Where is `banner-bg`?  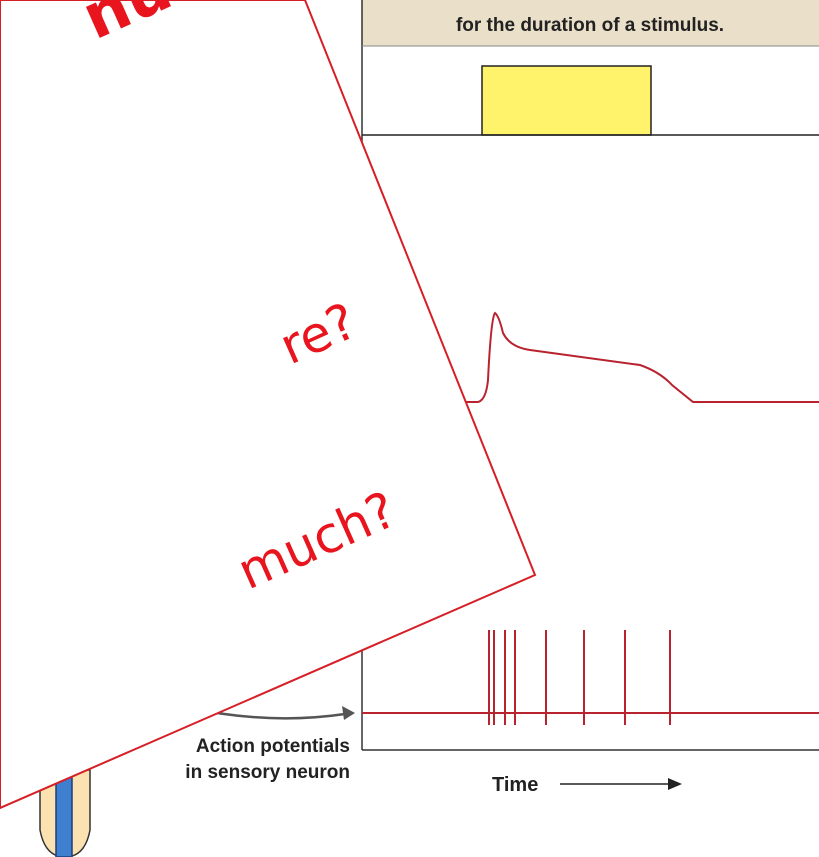 banner-bg is located at coordinates (590, 23).